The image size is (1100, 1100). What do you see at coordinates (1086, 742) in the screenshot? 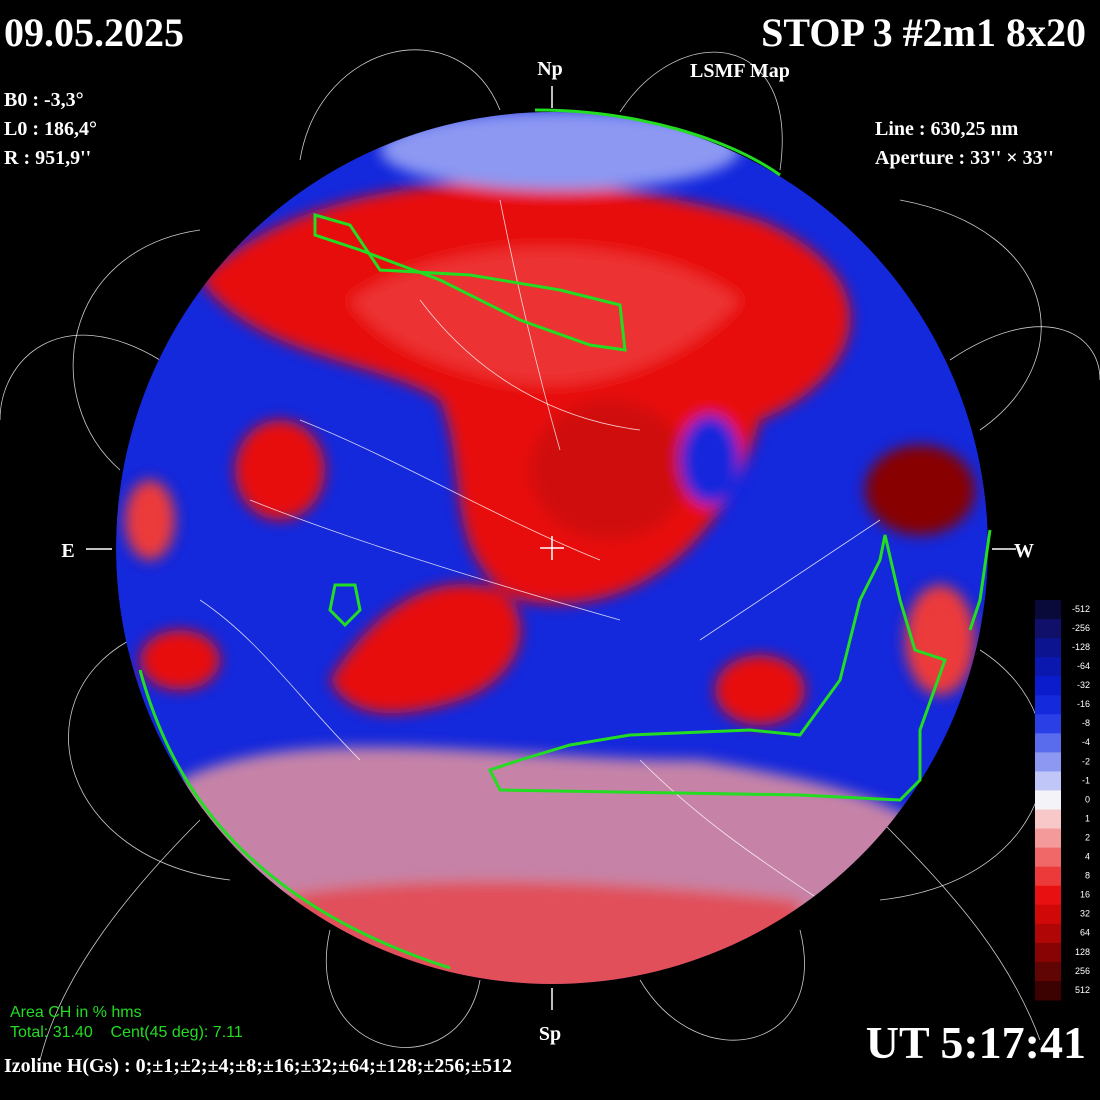
I see `colorbar-label: -4` at bounding box center [1086, 742].